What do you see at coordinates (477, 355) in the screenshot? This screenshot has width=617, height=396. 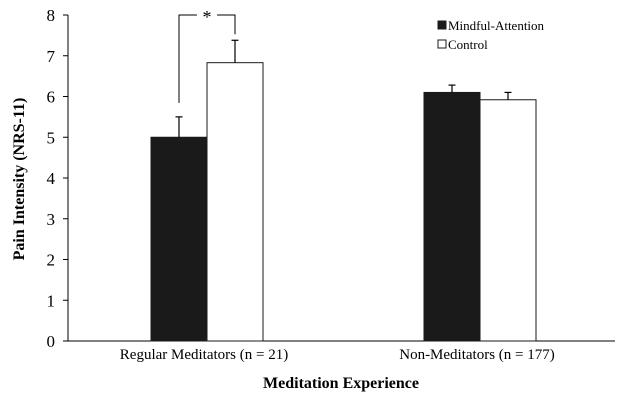 I see `x-category-label: Non-Meditators (n = 177)` at bounding box center [477, 355].